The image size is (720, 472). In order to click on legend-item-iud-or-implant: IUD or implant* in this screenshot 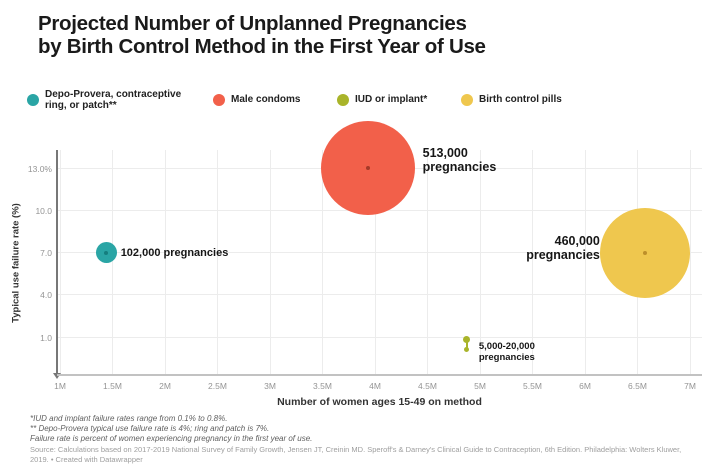, I will do `click(382, 100)`.